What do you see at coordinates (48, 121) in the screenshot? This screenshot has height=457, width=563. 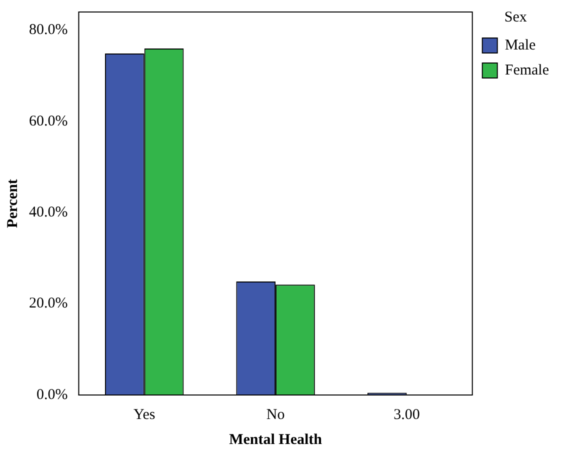 I see `y-tick-label: 60.0%` at bounding box center [48, 121].